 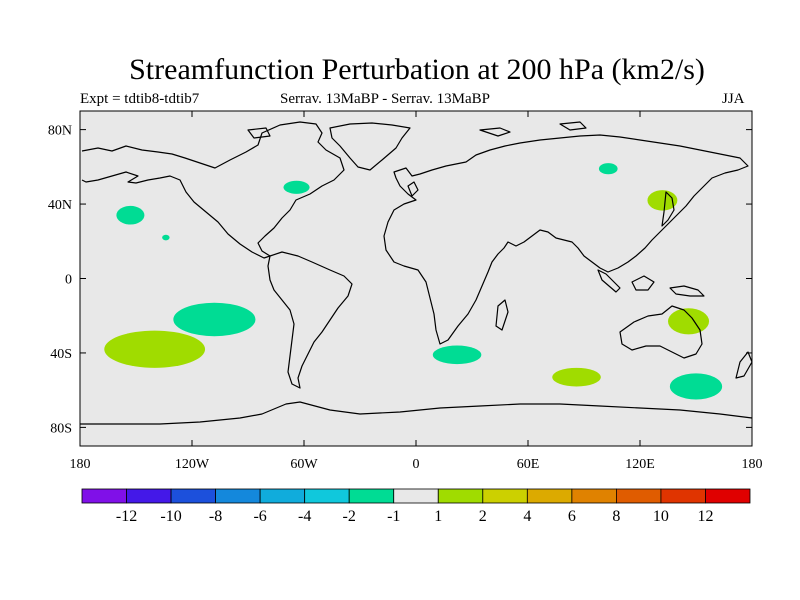 I want to click on anomaly-siberia, so click(x=608, y=169).